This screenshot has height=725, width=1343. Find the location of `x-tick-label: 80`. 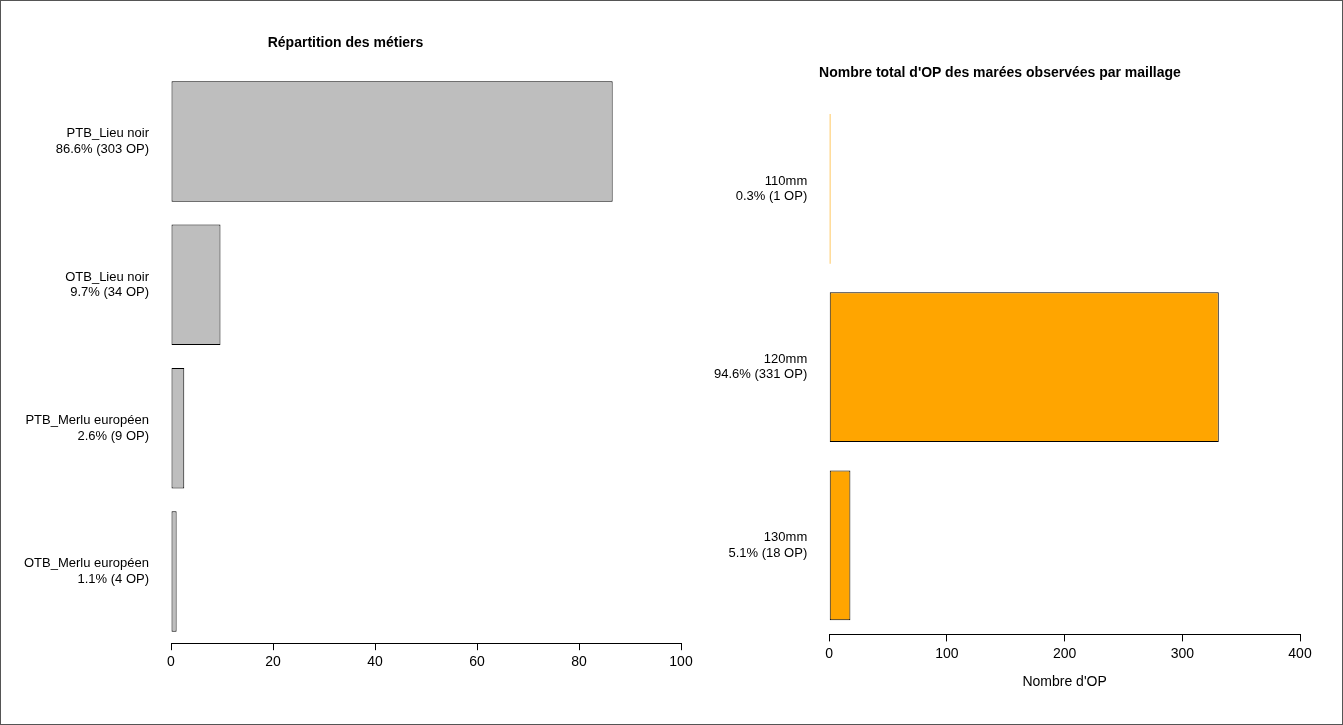

x-tick-label: 80 is located at coordinates (579, 661).